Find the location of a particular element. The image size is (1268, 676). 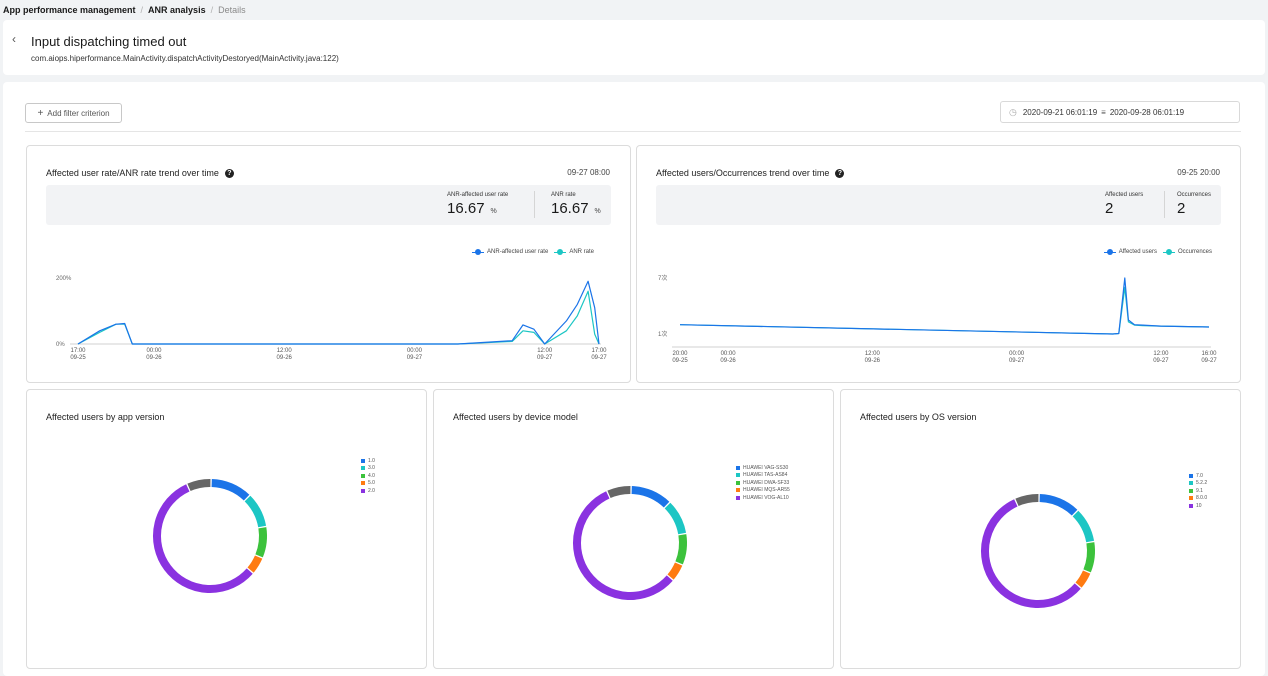

legend-item: 10 is located at coordinates (1198, 506).